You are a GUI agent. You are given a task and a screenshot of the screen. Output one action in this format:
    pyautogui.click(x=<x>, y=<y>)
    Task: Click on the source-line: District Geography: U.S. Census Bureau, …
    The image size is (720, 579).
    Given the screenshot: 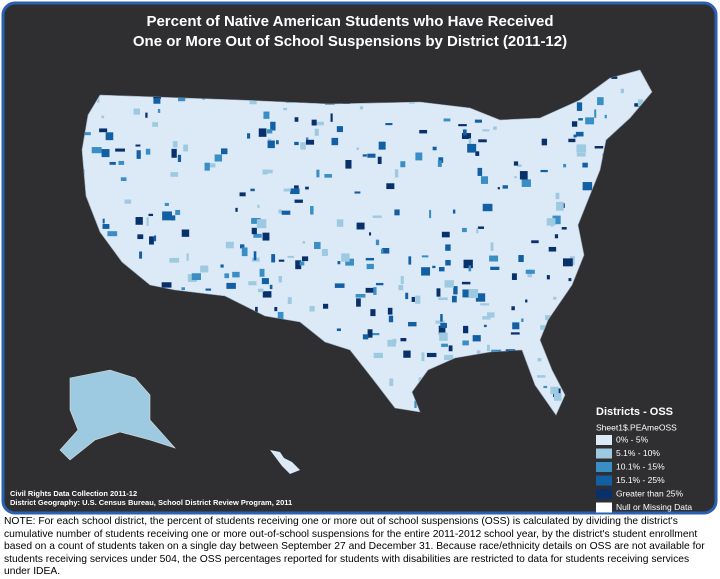 What is the action you would take?
    pyautogui.click(x=151, y=502)
    